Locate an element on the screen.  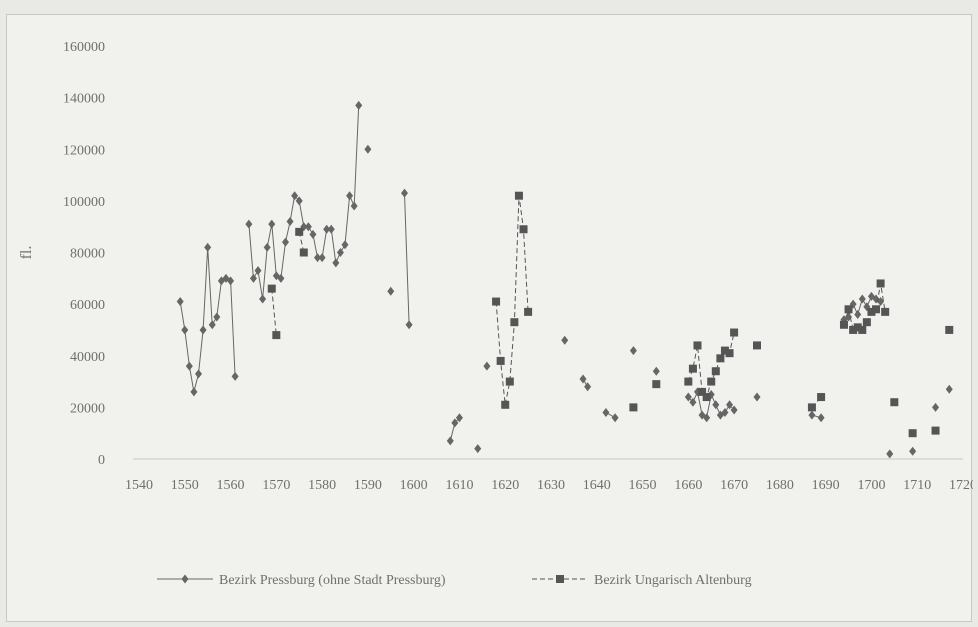
legend-label-1: Bezirk Pressburg (ohne Stadt Pressburg) is located at coordinates (332, 580).